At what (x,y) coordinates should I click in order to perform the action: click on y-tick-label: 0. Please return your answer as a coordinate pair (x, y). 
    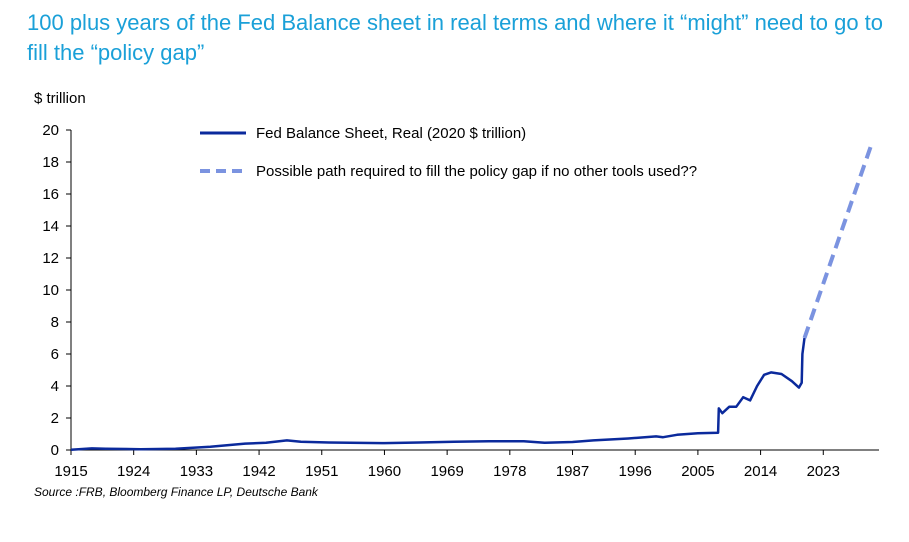
    Looking at the image, I should click on (55, 450).